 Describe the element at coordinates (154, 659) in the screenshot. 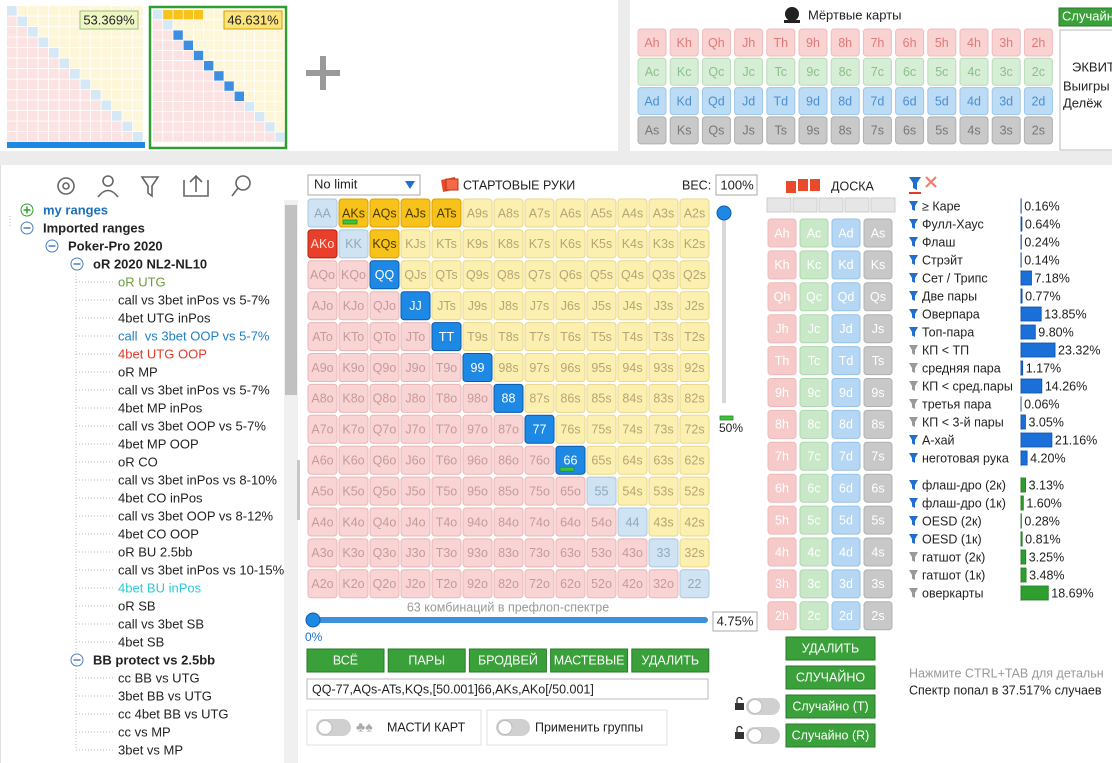

I see `tree-item: BB protect vs 2.5bb` at that location.